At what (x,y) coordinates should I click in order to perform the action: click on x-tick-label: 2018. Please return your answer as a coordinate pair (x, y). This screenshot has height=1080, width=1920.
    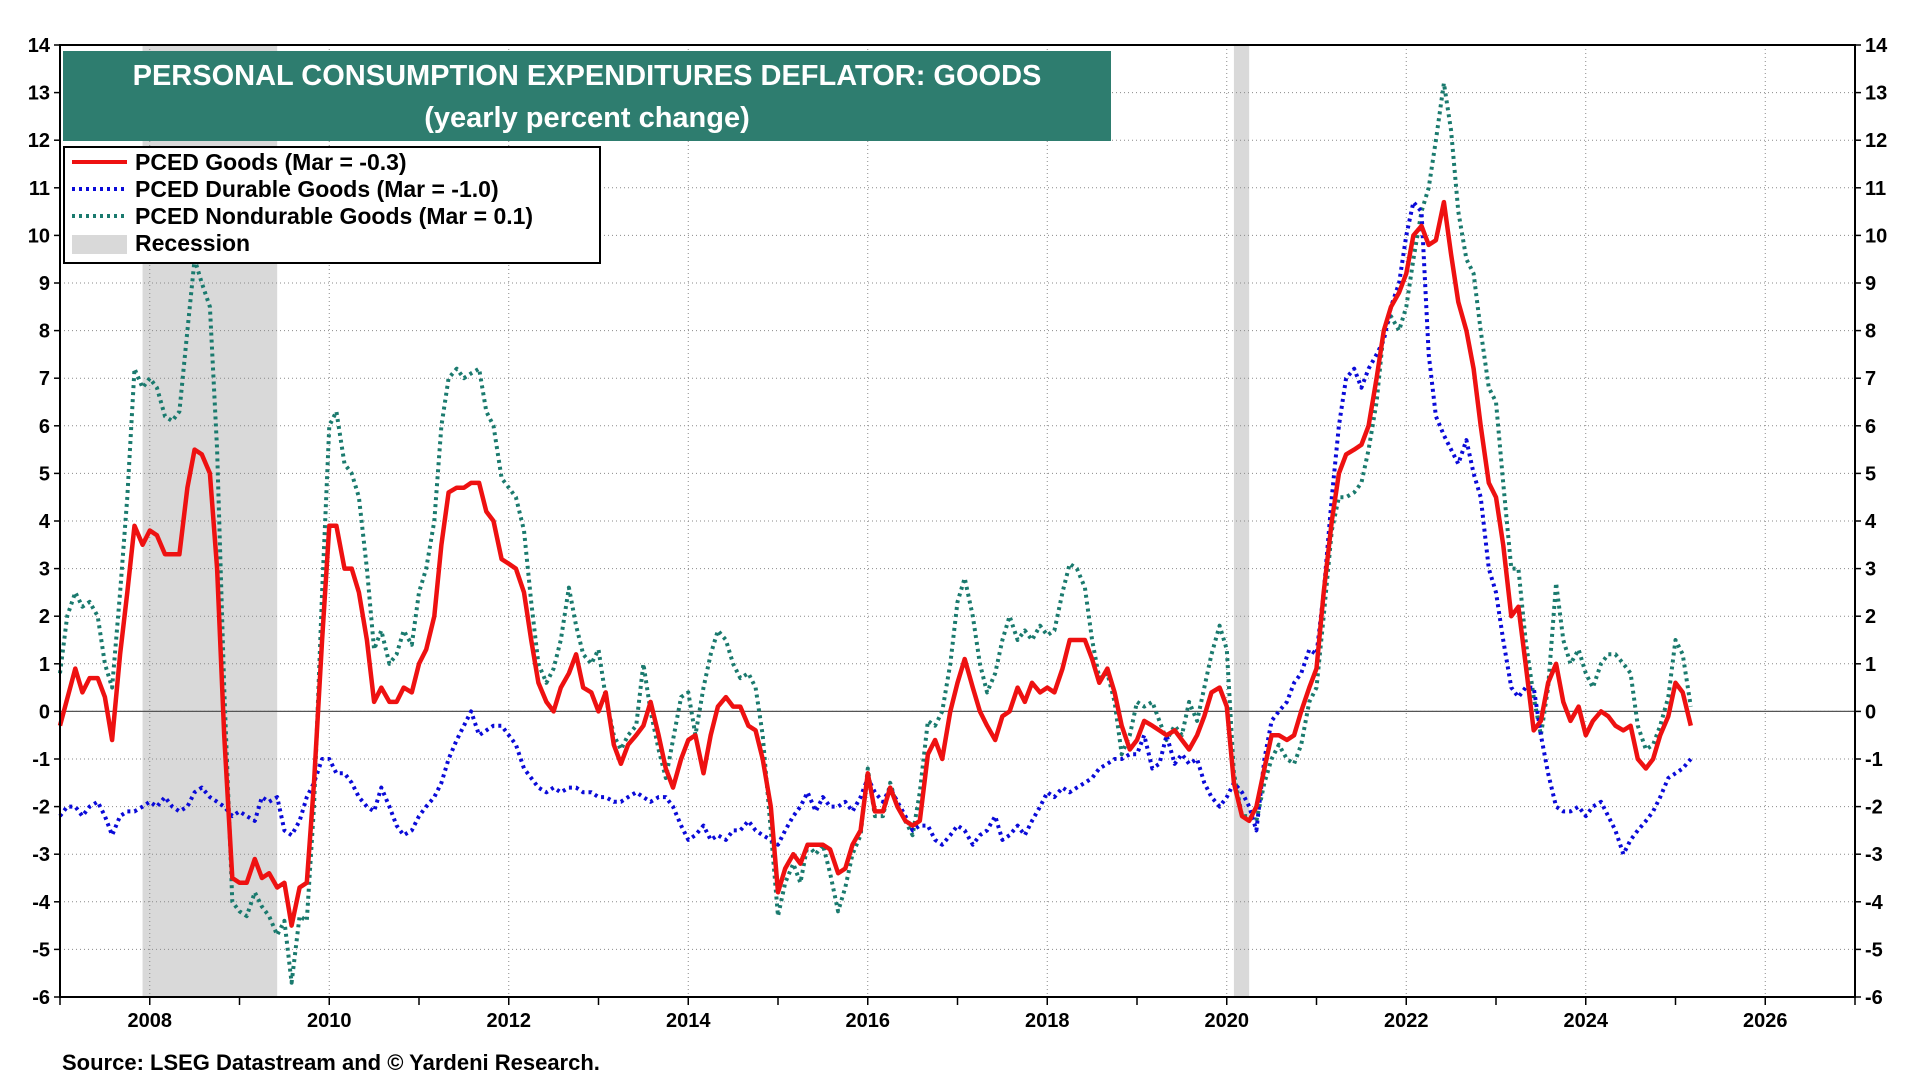
    Looking at the image, I should click on (1047, 1021).